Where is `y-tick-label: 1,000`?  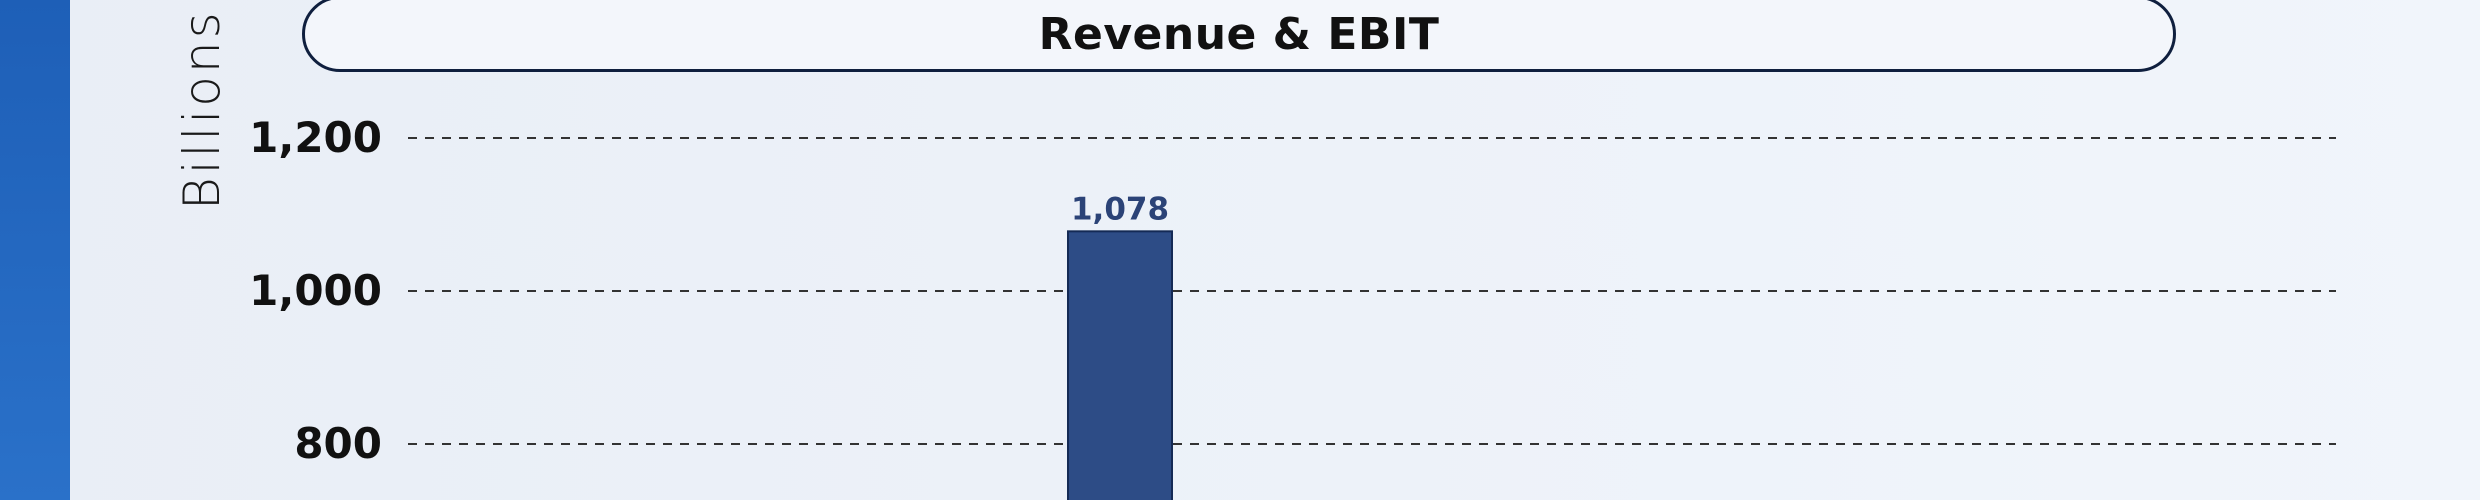
y-tick-label: 1,000 is located at coordinates (315, 290).